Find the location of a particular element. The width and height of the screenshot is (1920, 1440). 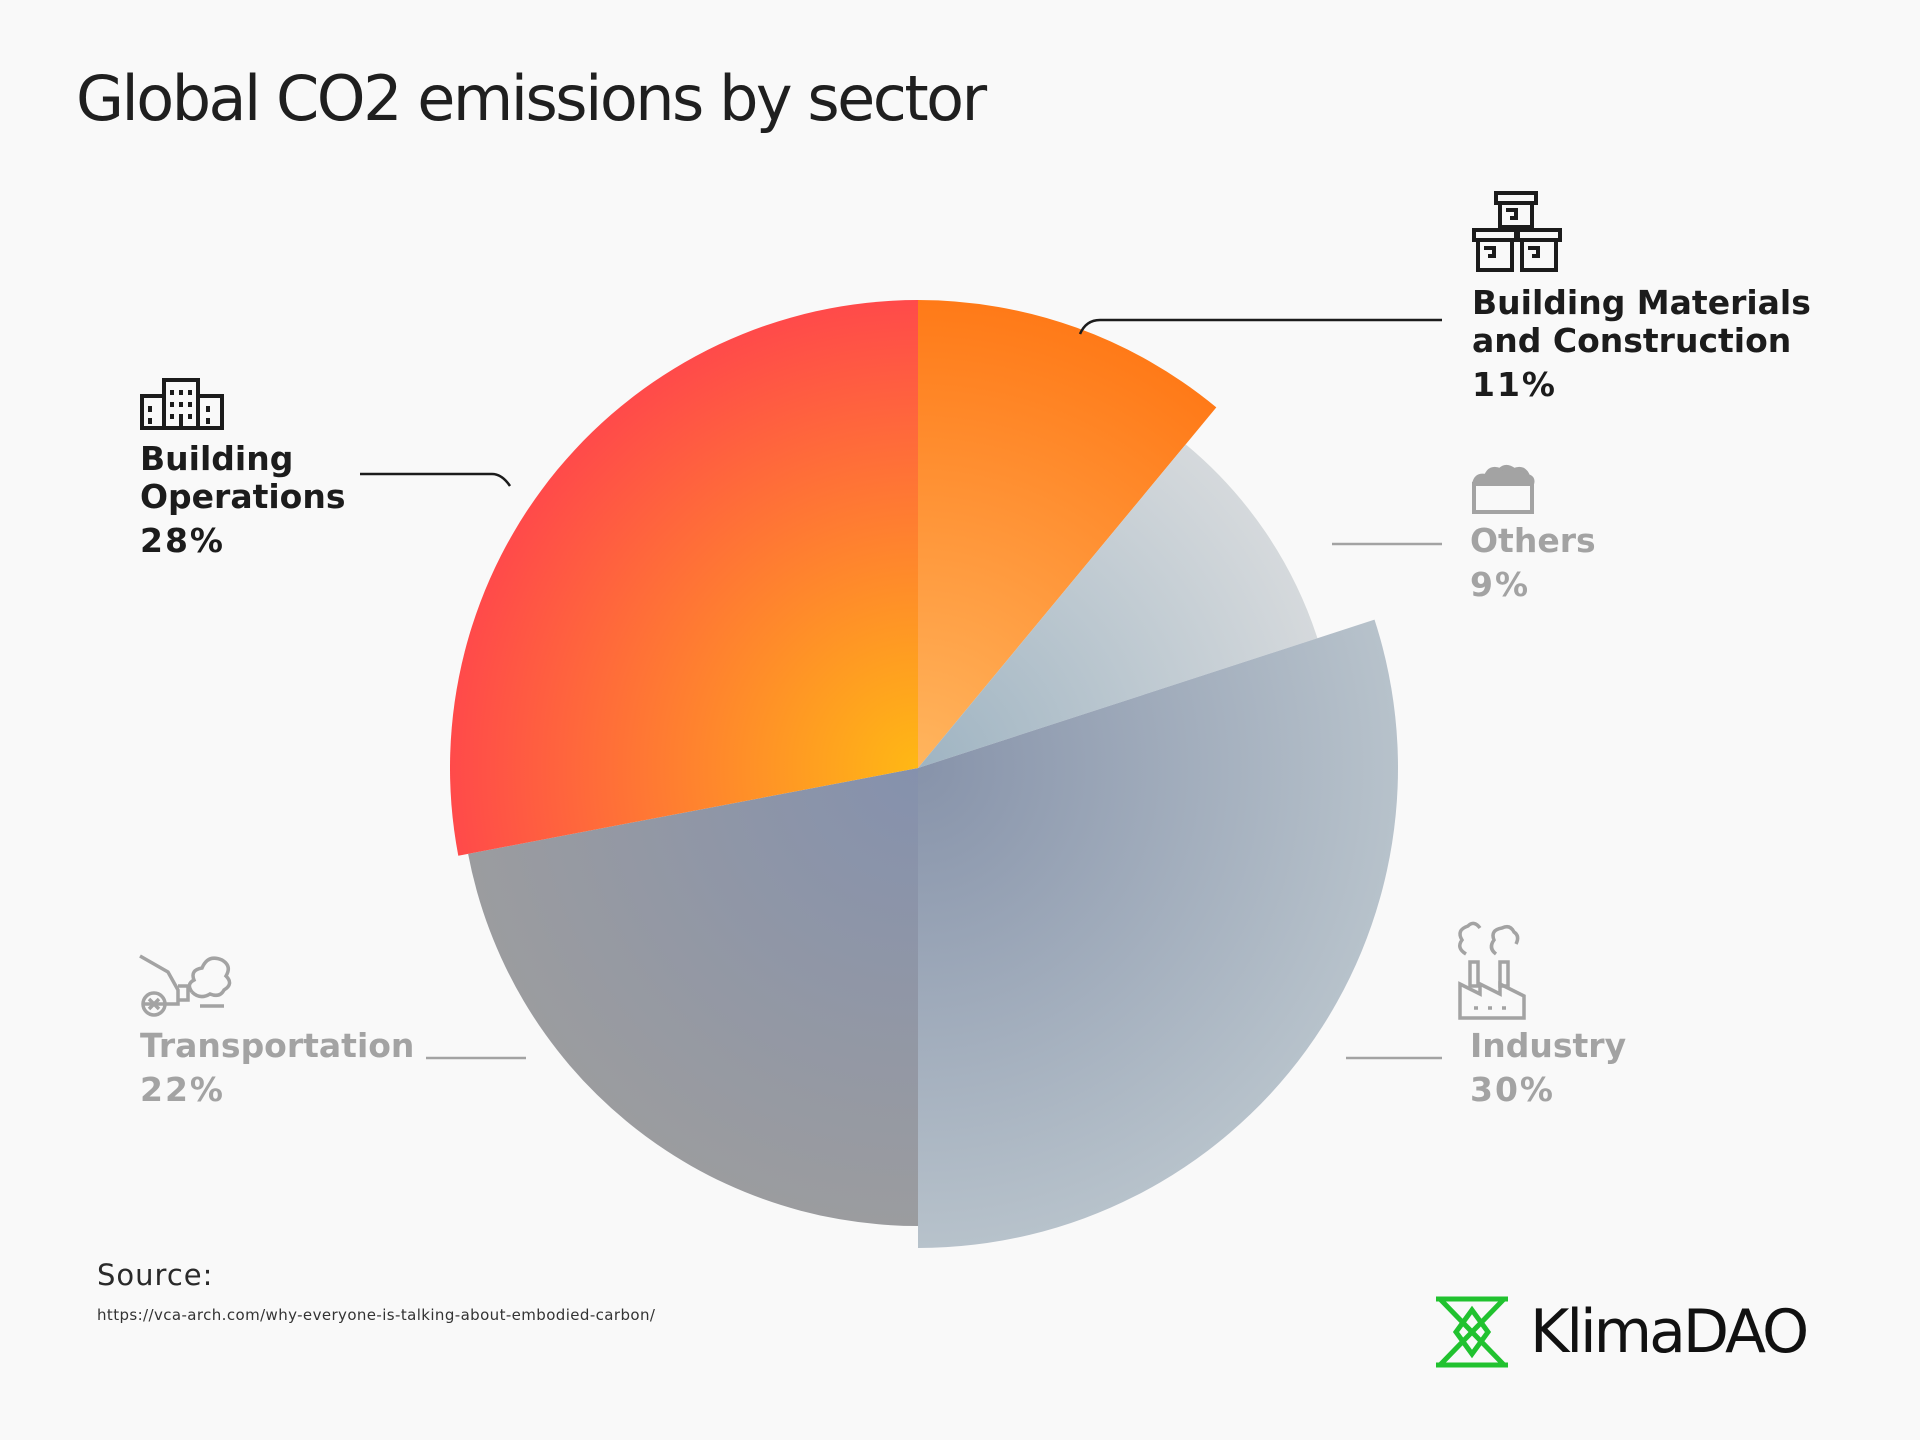

others-icon is located at coordinates (1503, 489).